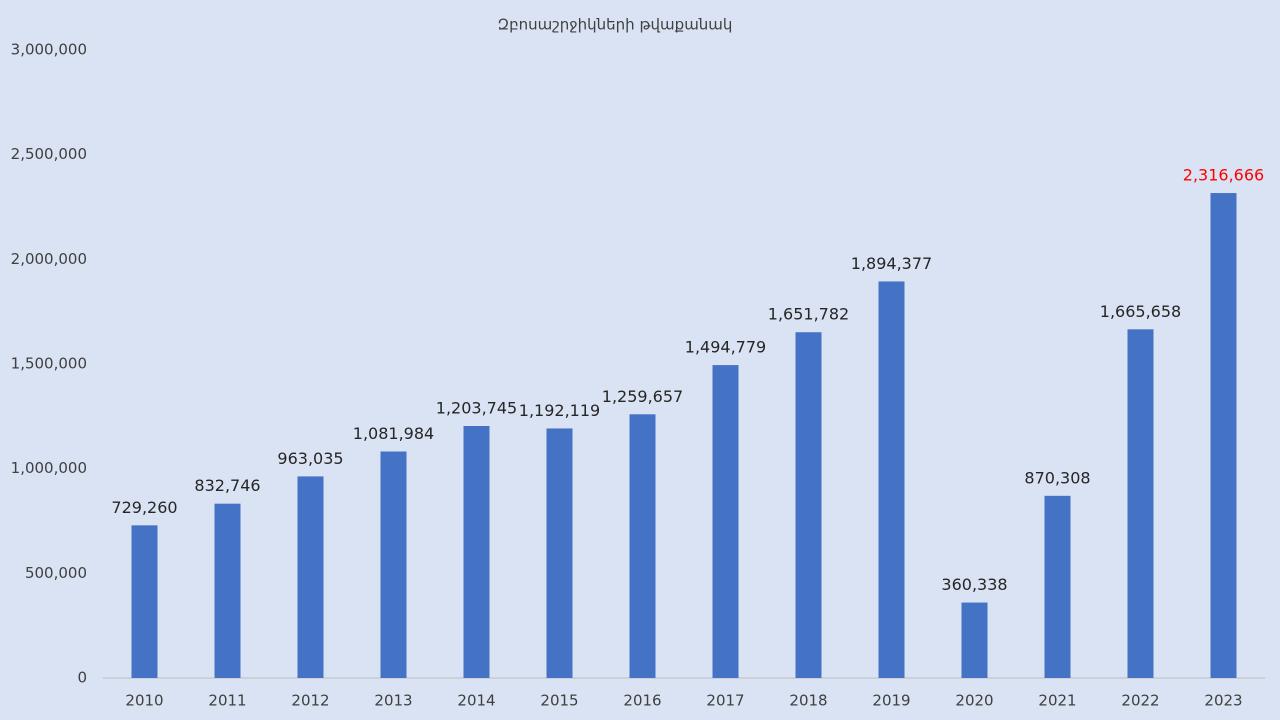  Describe the element at coordinates (1140, 311) in the screenshot. I see `data-label: 1,665,658` at that location.